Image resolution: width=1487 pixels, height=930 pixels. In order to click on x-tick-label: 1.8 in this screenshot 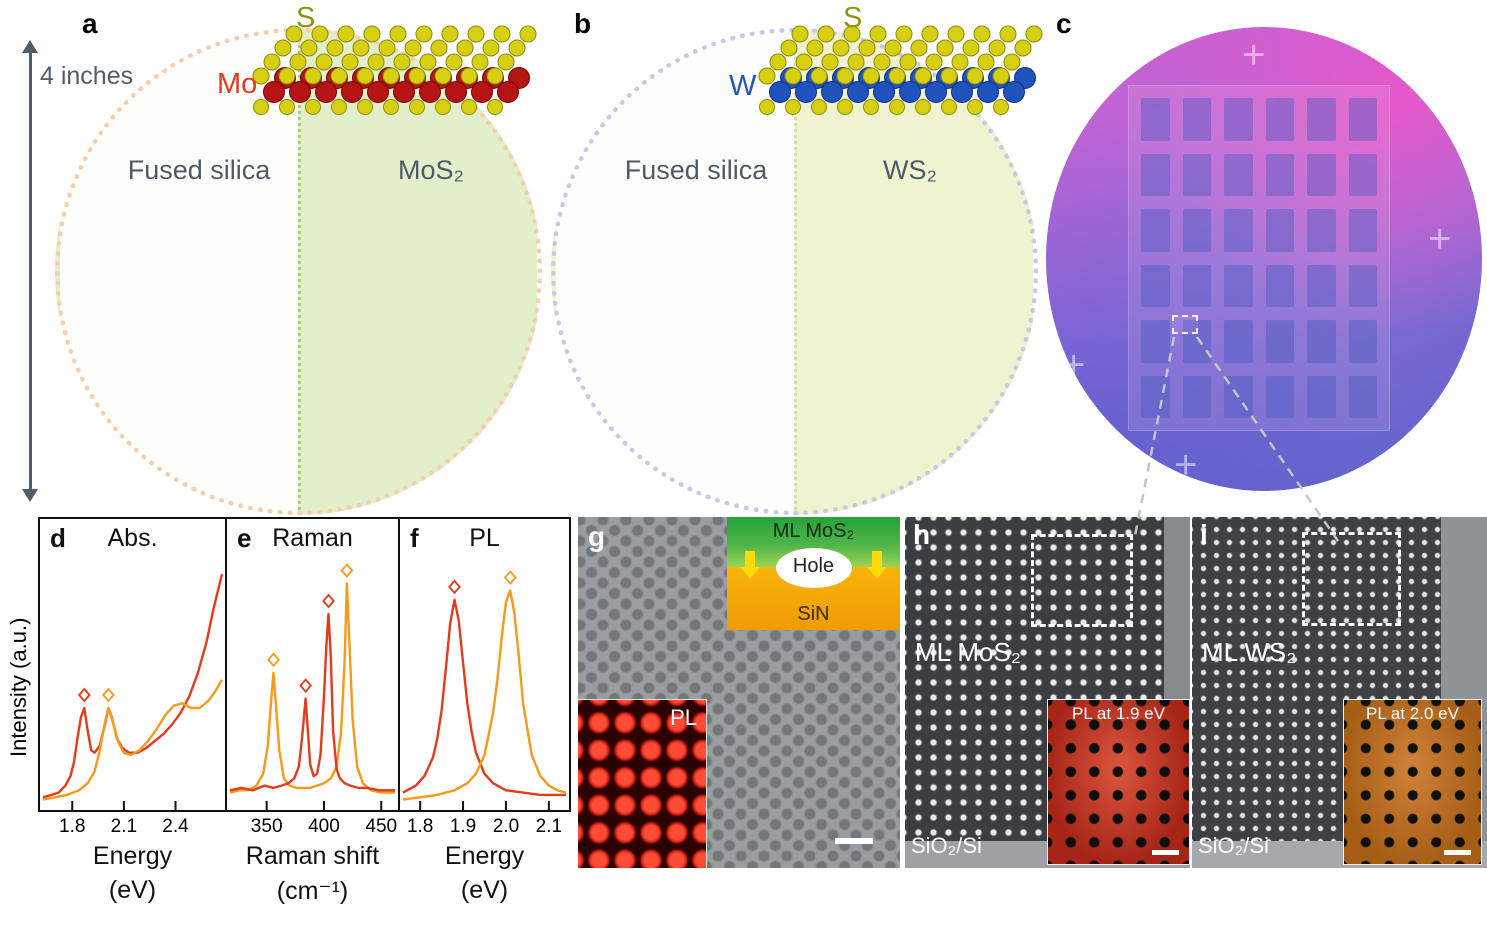, I will do `click(420, 826)`.